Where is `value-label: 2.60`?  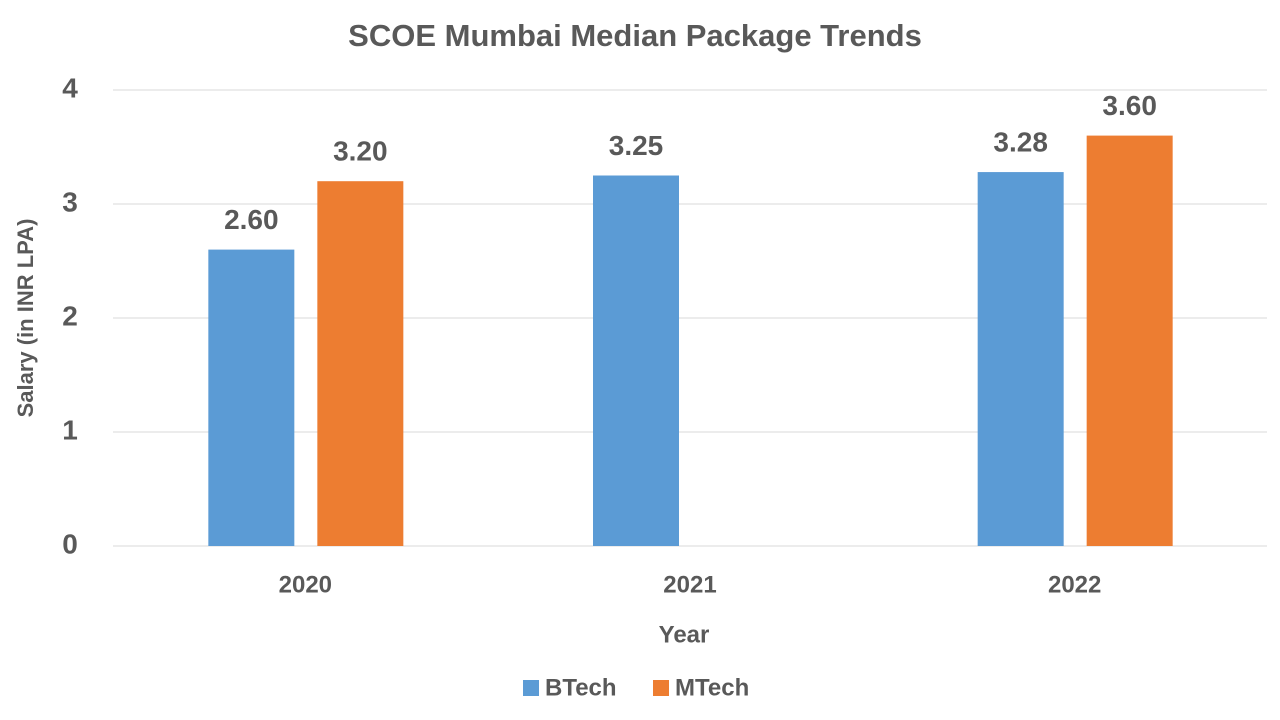
value-label: 2.60 is located at coordinates (251, 219).